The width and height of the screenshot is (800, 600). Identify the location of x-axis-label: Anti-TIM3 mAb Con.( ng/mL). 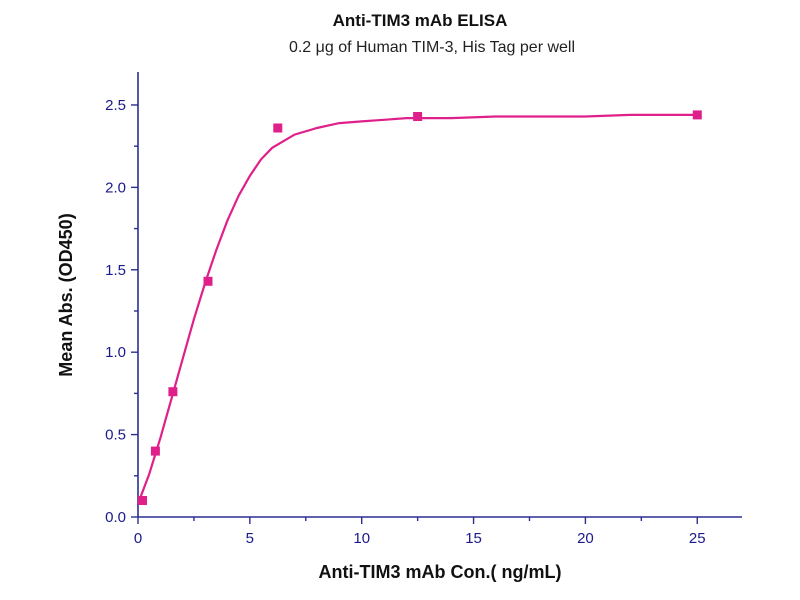
(440, 572).